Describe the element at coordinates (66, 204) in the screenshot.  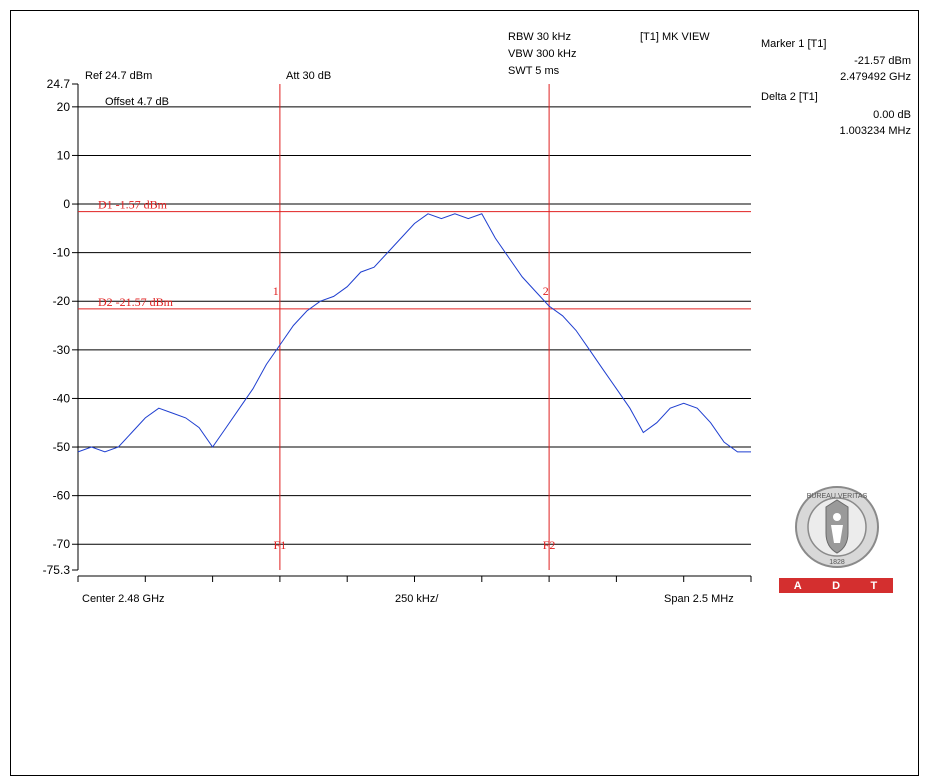
I see `y-tick-label: 0` at that location.